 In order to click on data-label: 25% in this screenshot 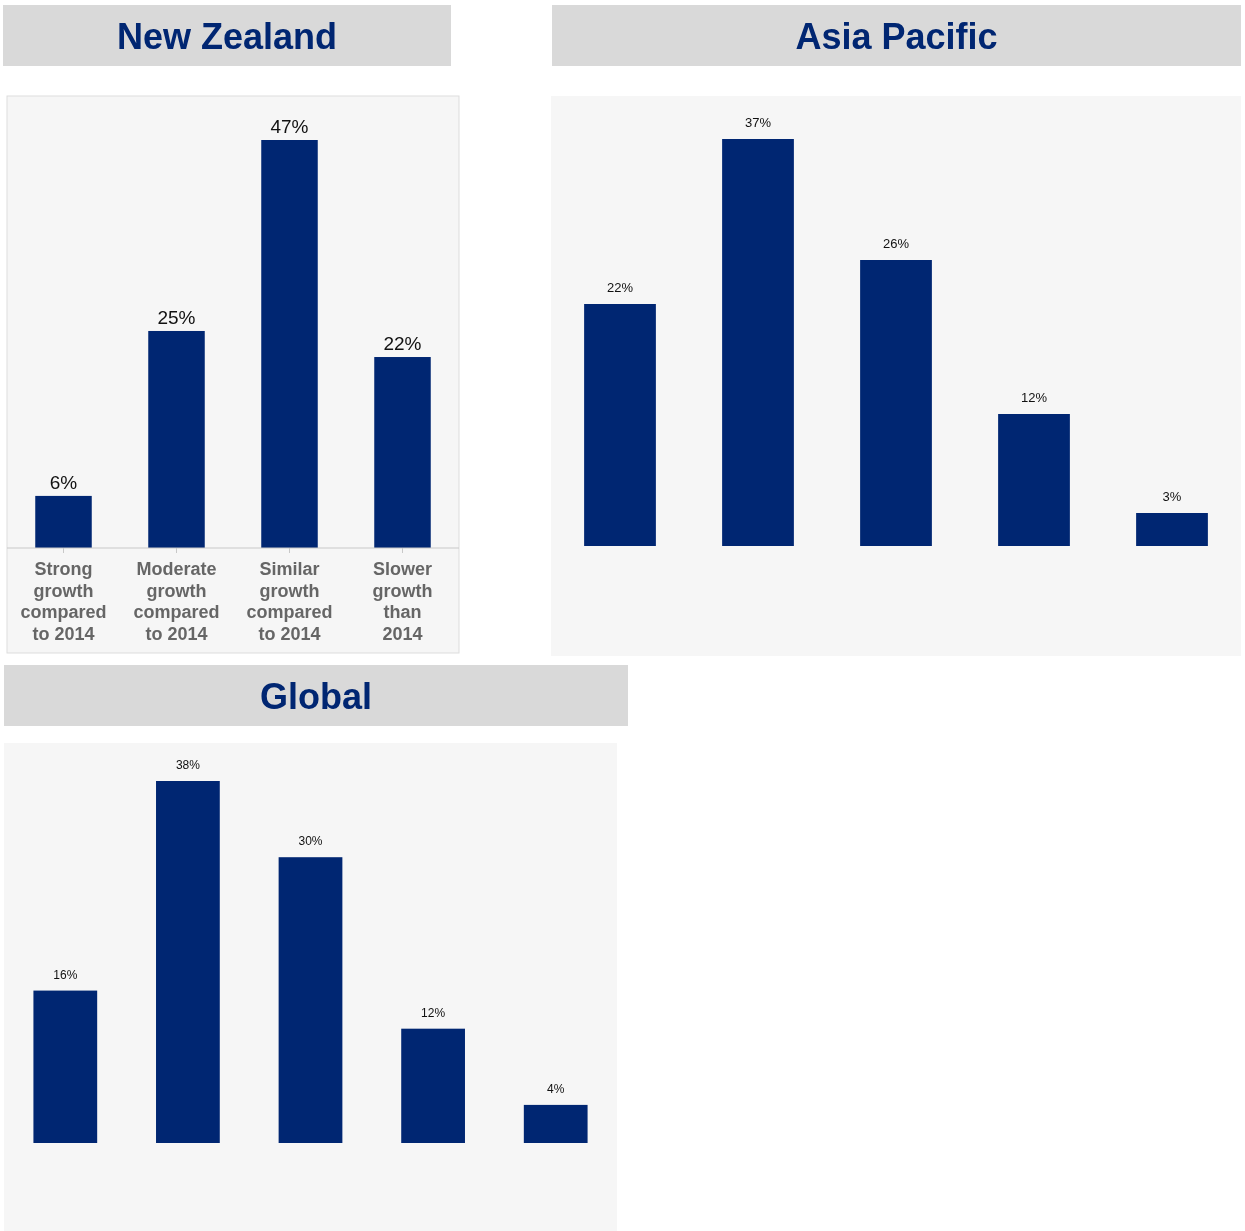, I will do `click(176, 317)`.